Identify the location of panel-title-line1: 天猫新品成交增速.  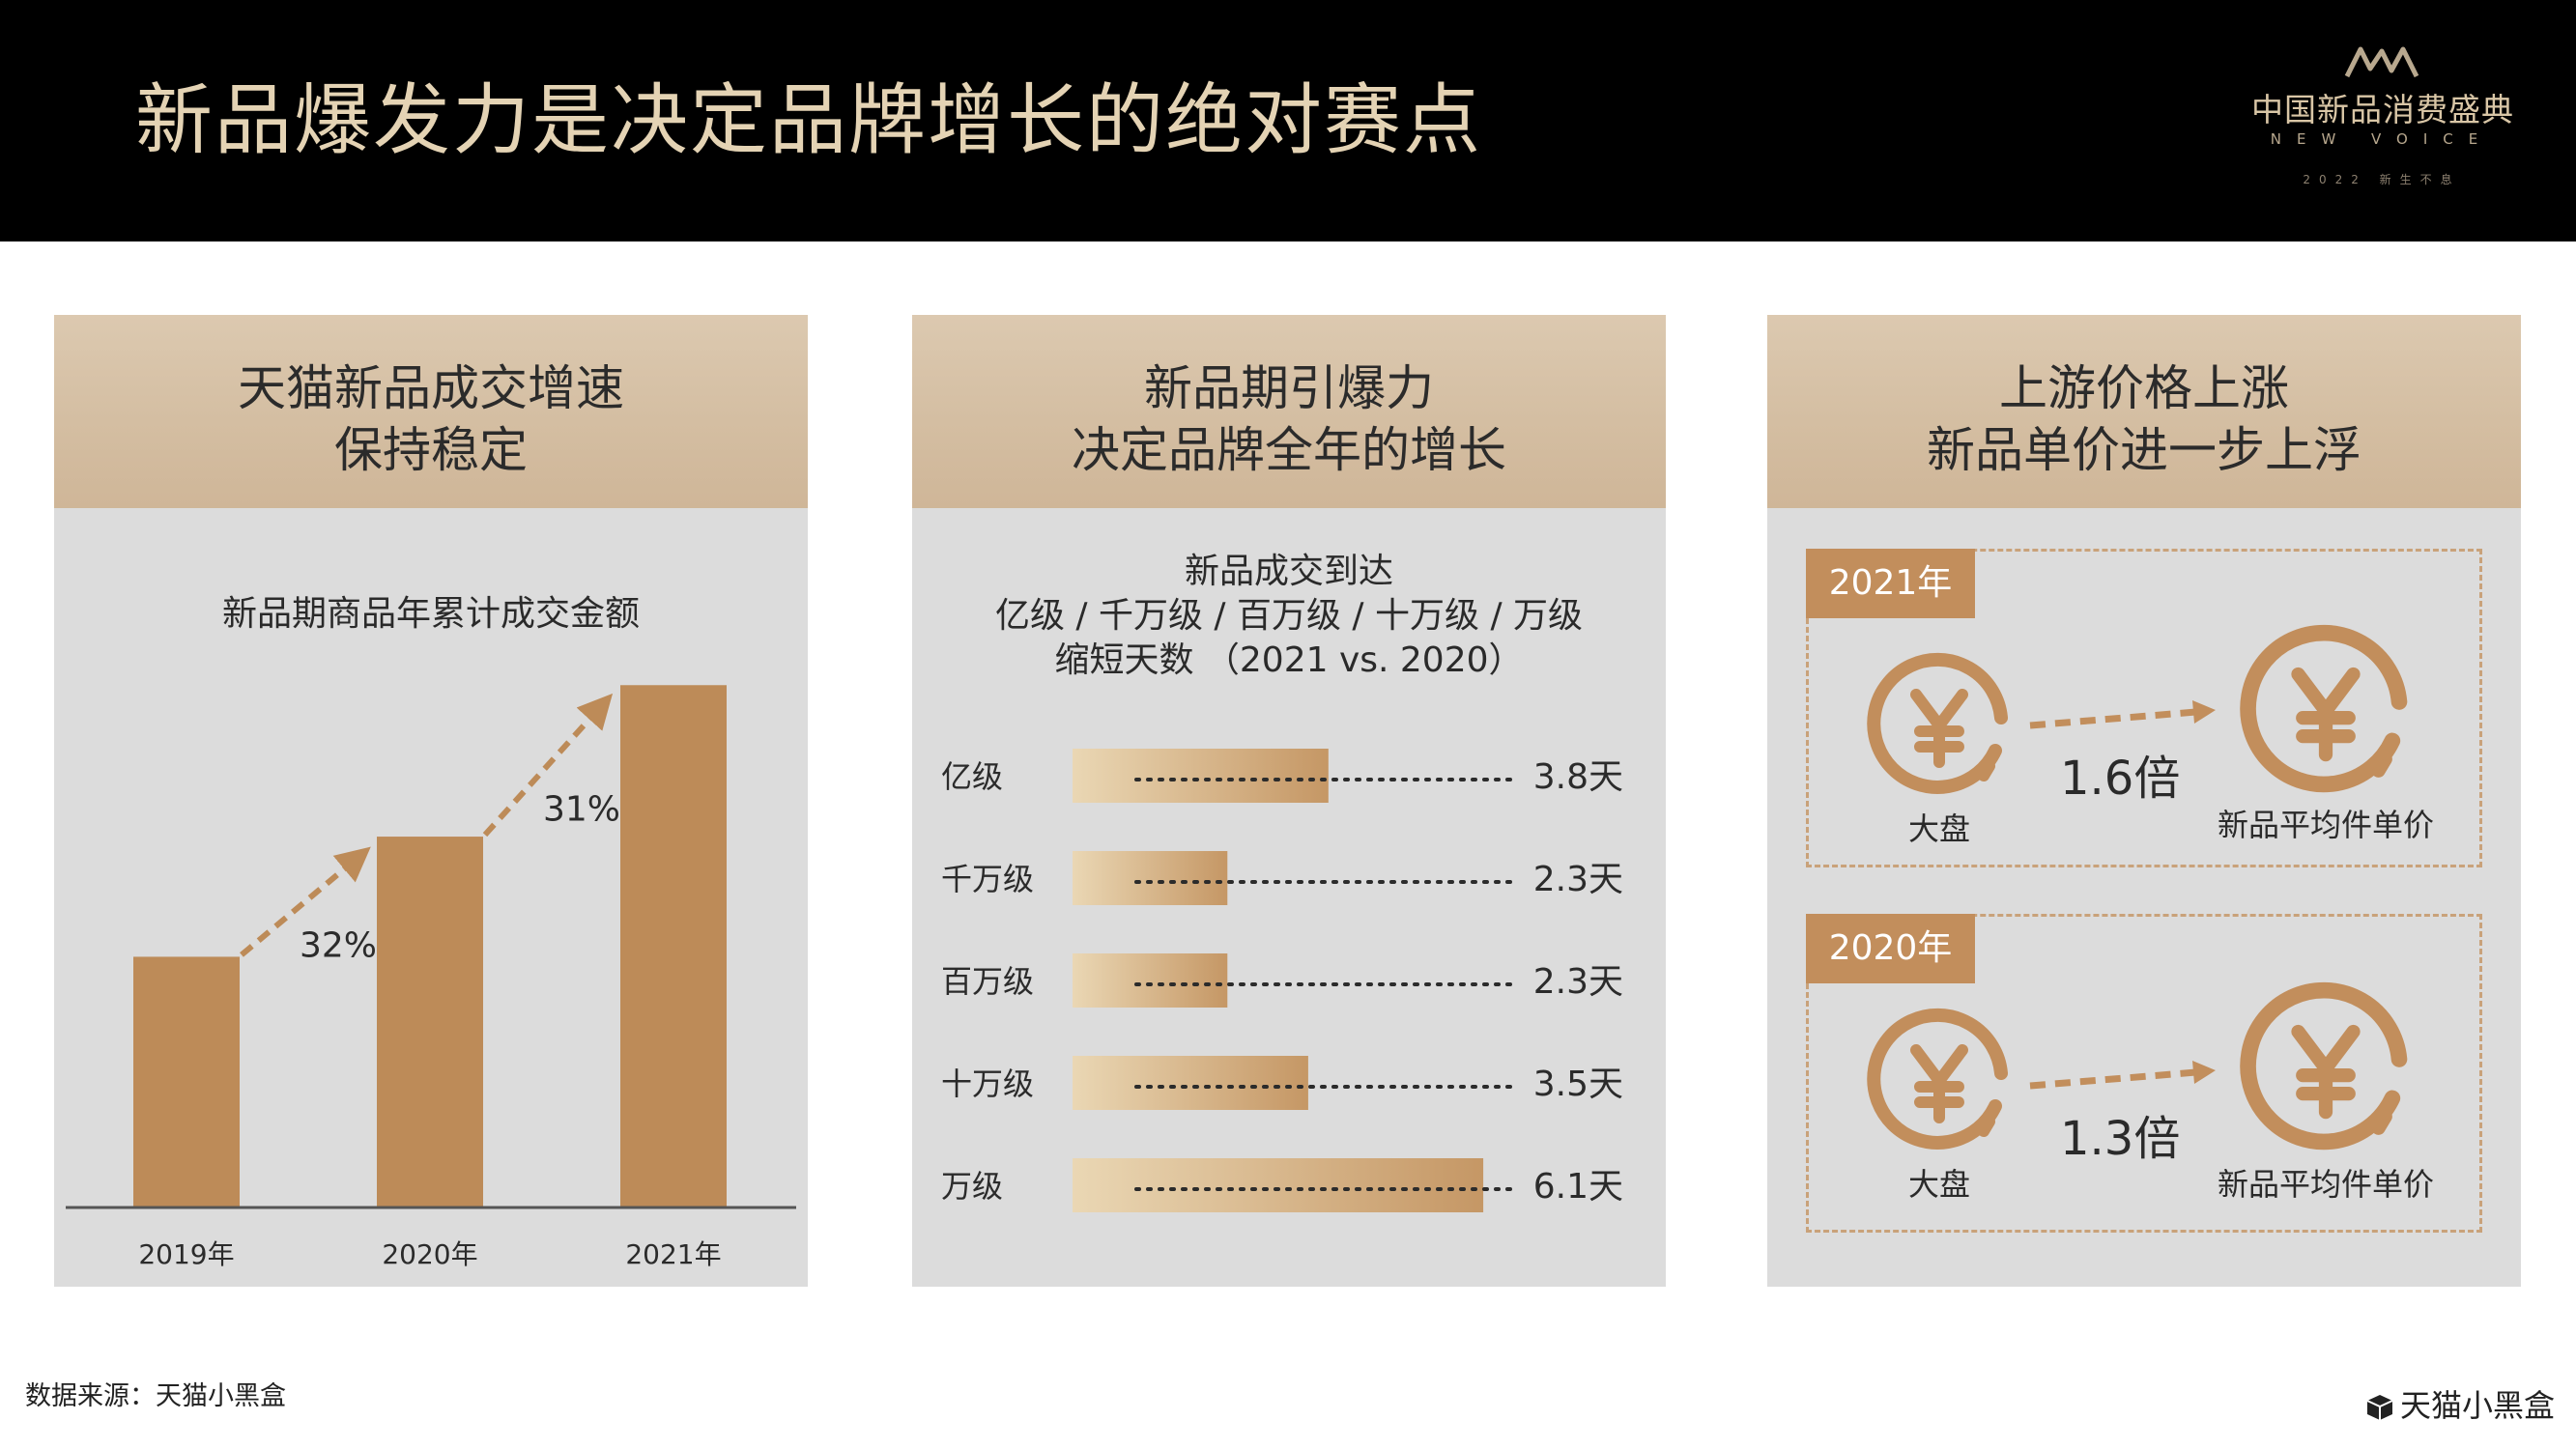
(431, 388).